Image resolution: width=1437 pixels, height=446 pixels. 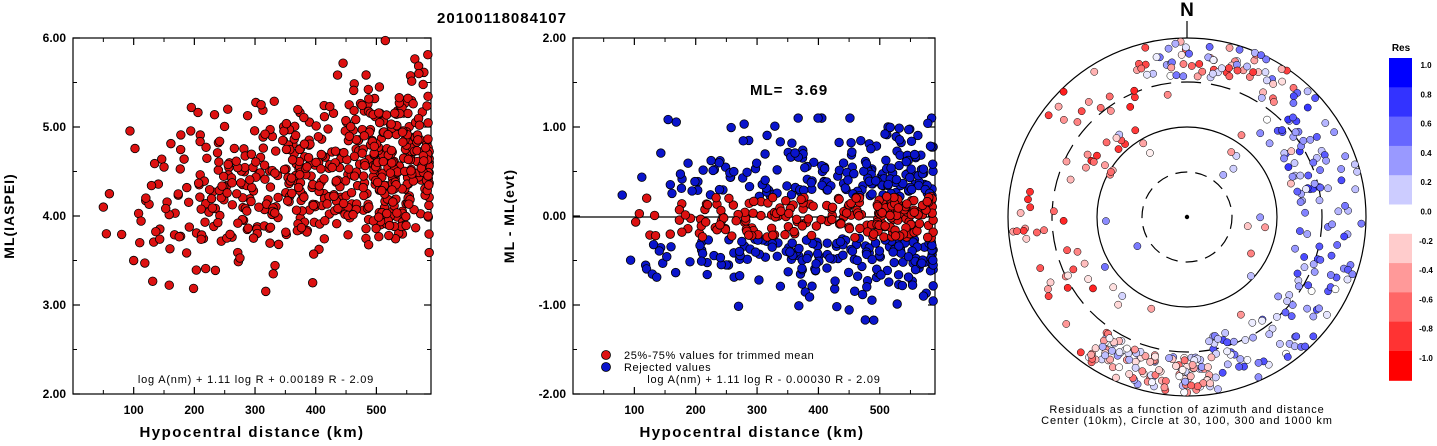 I want to click on y-axis-label: ML(IASPEI), so click(x=9, y=215).